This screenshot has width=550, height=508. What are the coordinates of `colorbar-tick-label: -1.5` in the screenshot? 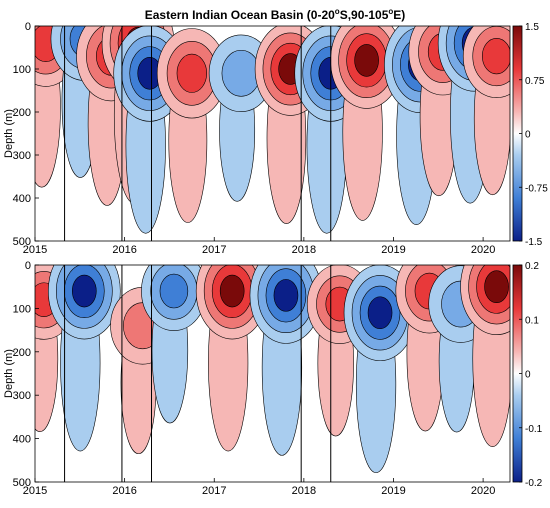 It's located at (534, 242).